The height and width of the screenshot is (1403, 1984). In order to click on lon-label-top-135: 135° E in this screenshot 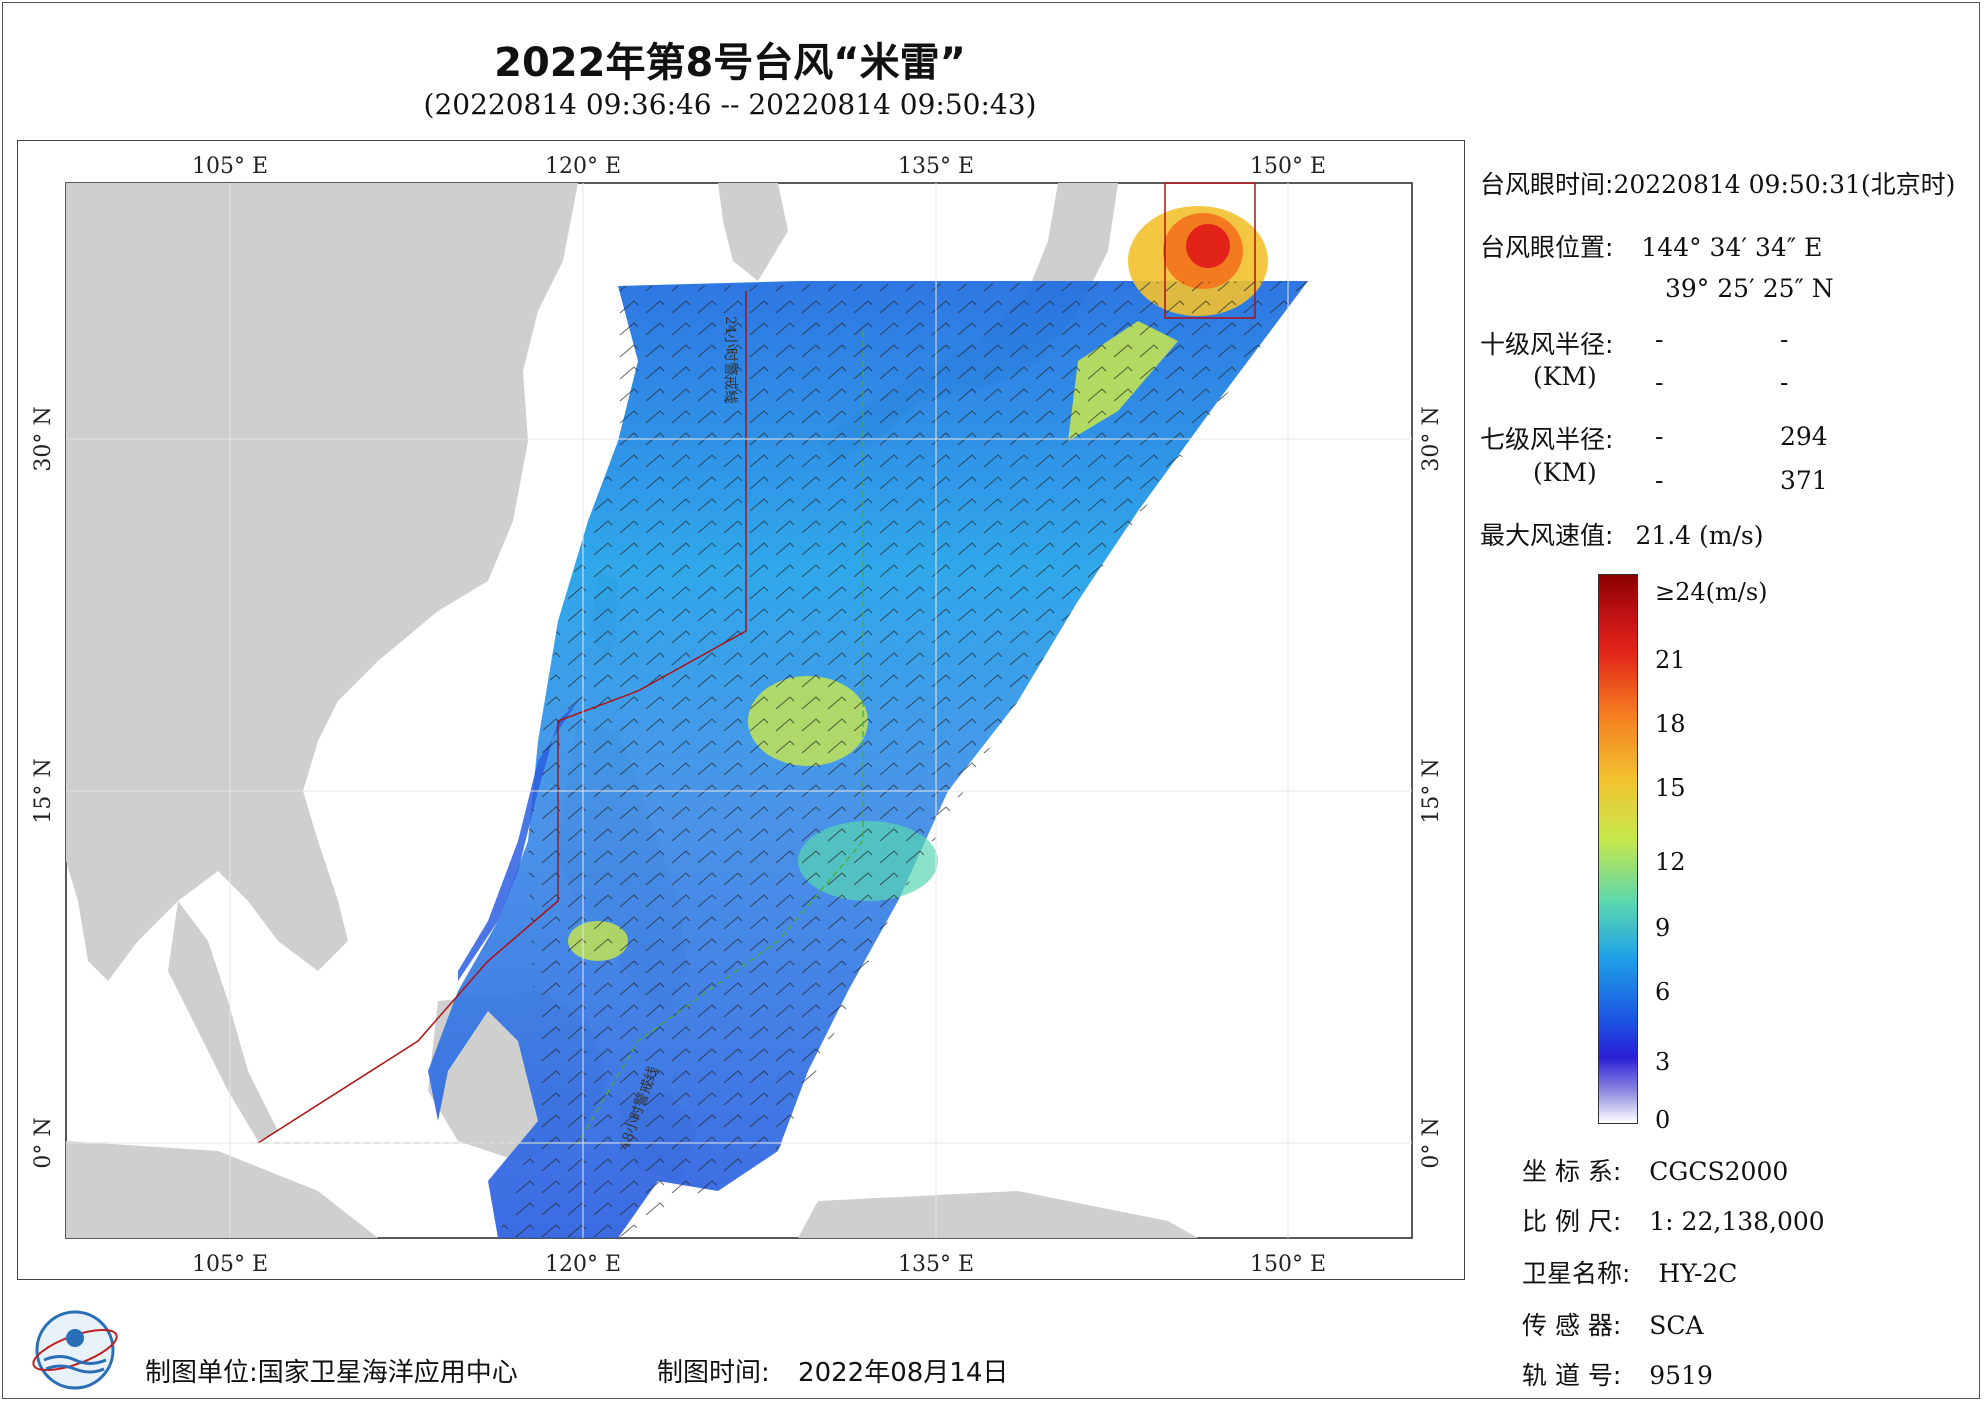, I will do `click(936, 166)`.